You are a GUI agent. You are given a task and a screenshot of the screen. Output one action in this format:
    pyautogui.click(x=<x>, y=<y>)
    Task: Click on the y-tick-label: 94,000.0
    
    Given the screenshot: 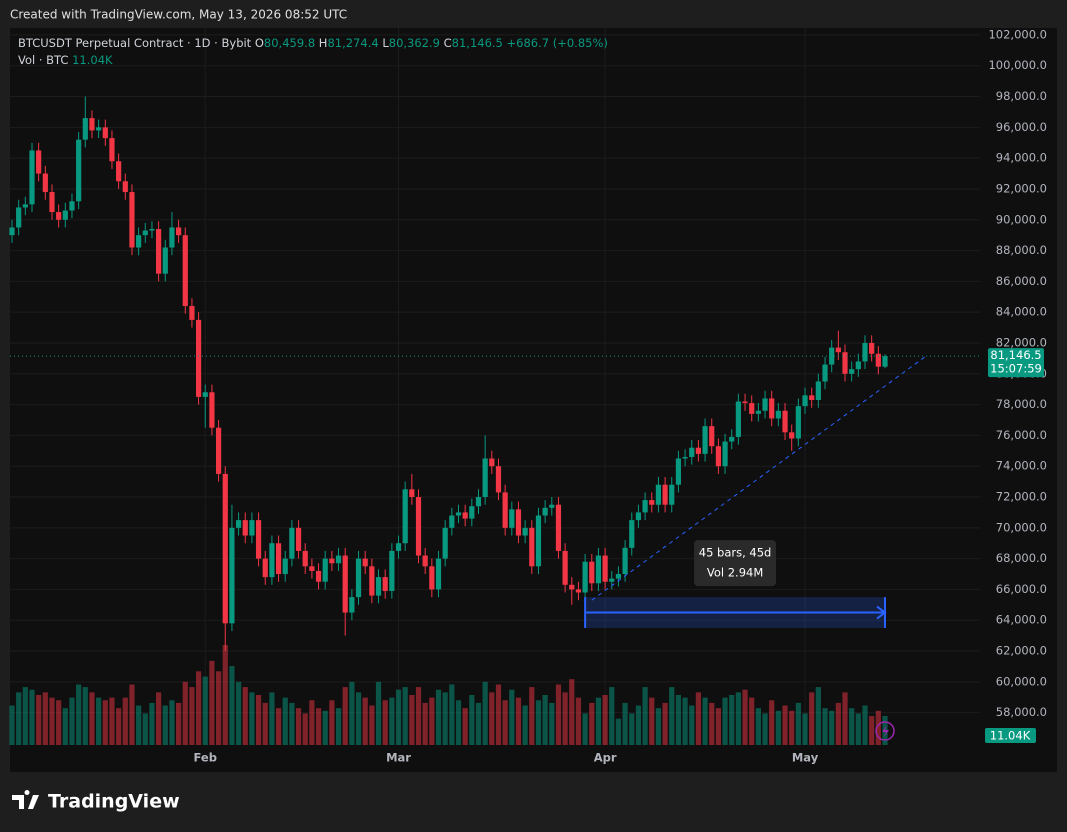 What is the action you would take?
    pyautogui.click(x=1021, y=158)
    